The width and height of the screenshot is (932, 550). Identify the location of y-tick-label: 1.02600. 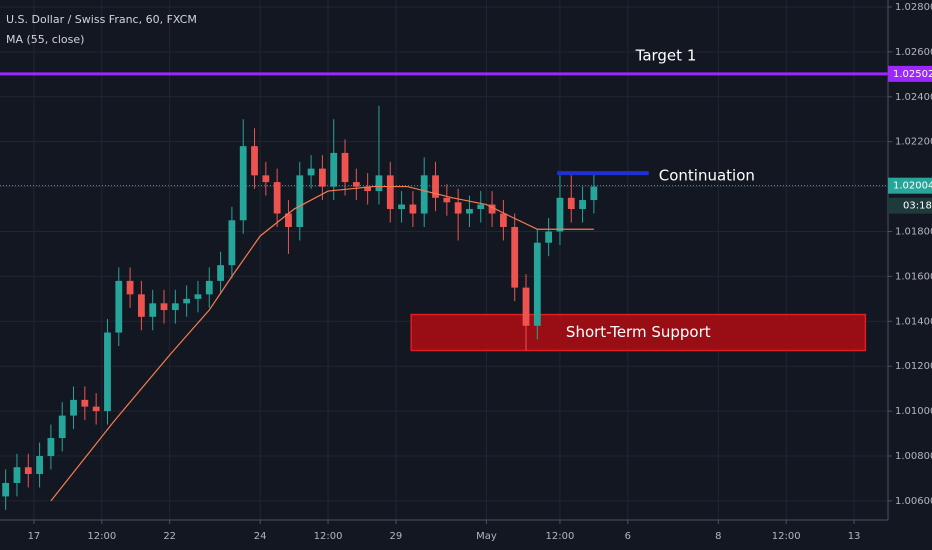
(913, 52).